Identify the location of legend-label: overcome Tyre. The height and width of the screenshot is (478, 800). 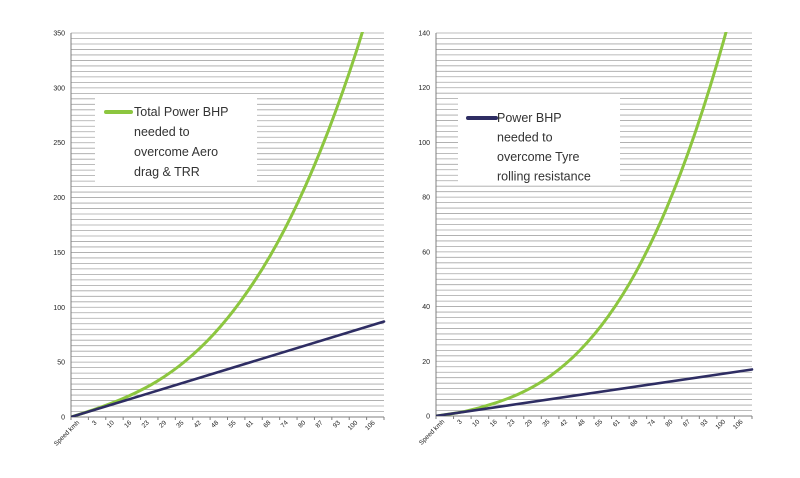
(538, 157).